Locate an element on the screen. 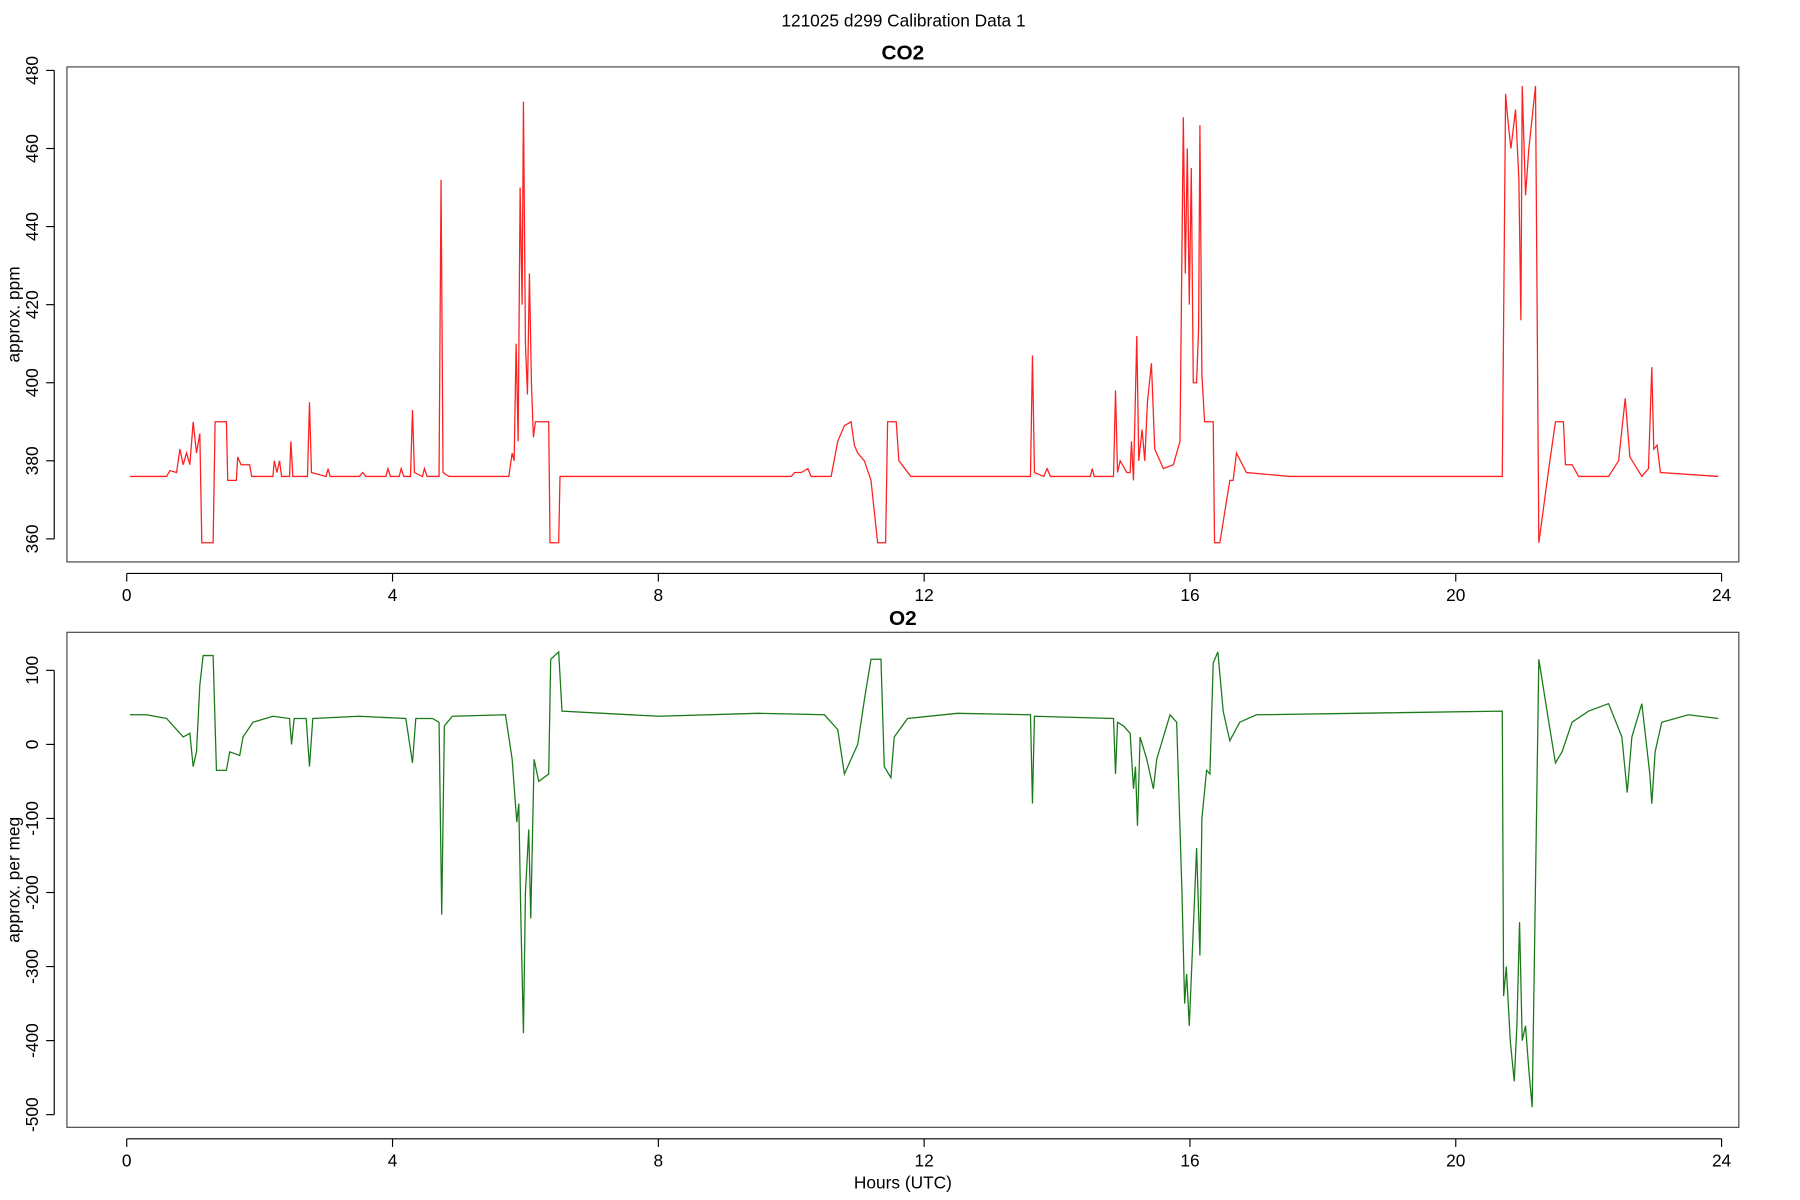 This screenshot has width=1800, height=1200. y-tick-label: 480 is located at coordinates (32, 70).